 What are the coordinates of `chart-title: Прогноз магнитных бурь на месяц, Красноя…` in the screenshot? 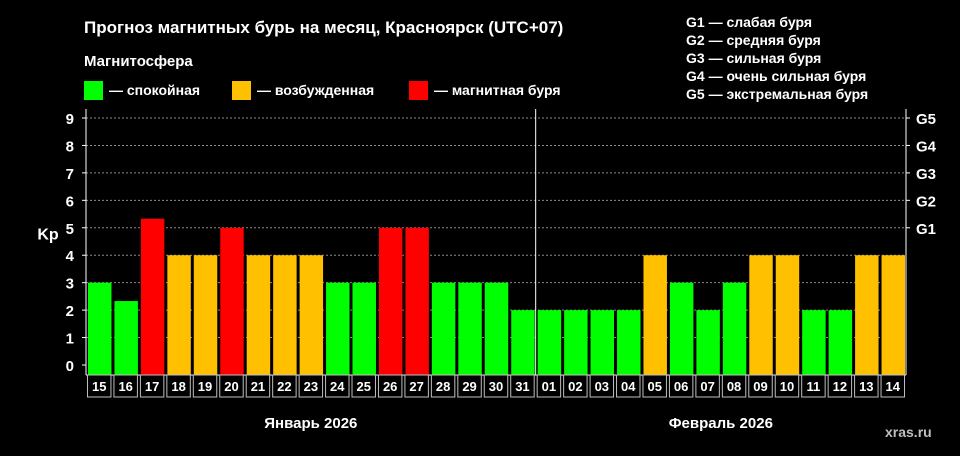 It's located at (324, 27).